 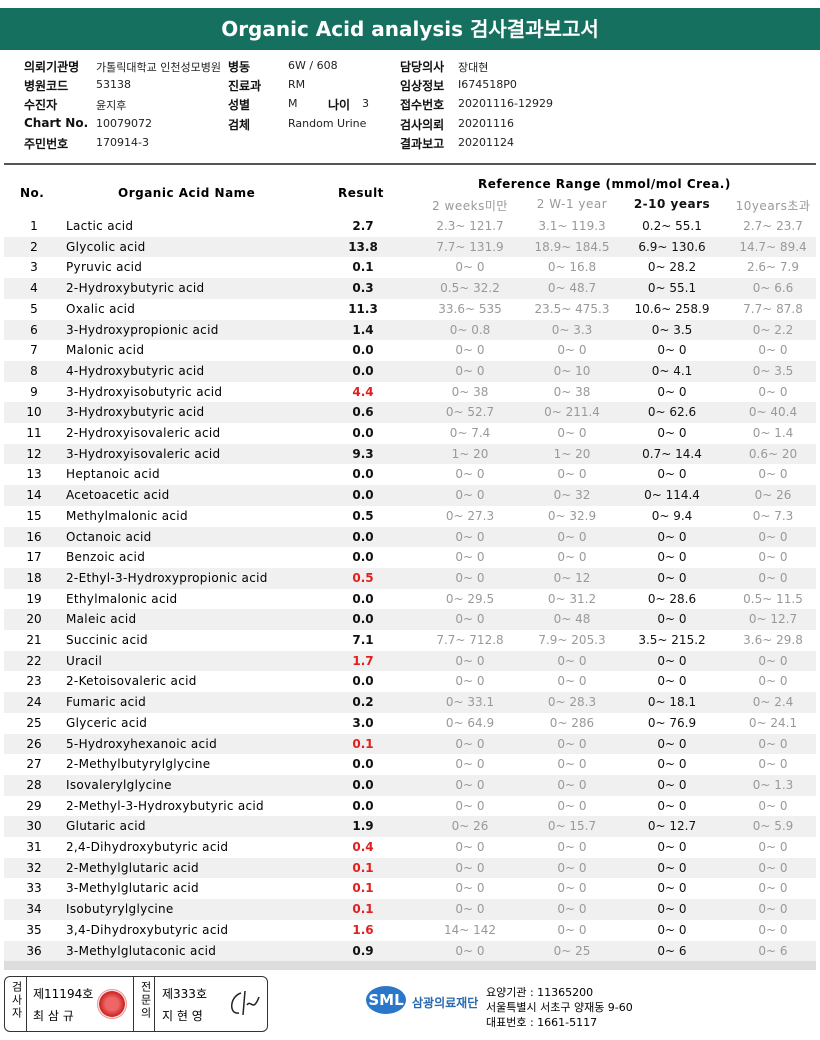 I want to click on address-line: 대표번호 : 1661-5117, so click(x=542, y=1022).